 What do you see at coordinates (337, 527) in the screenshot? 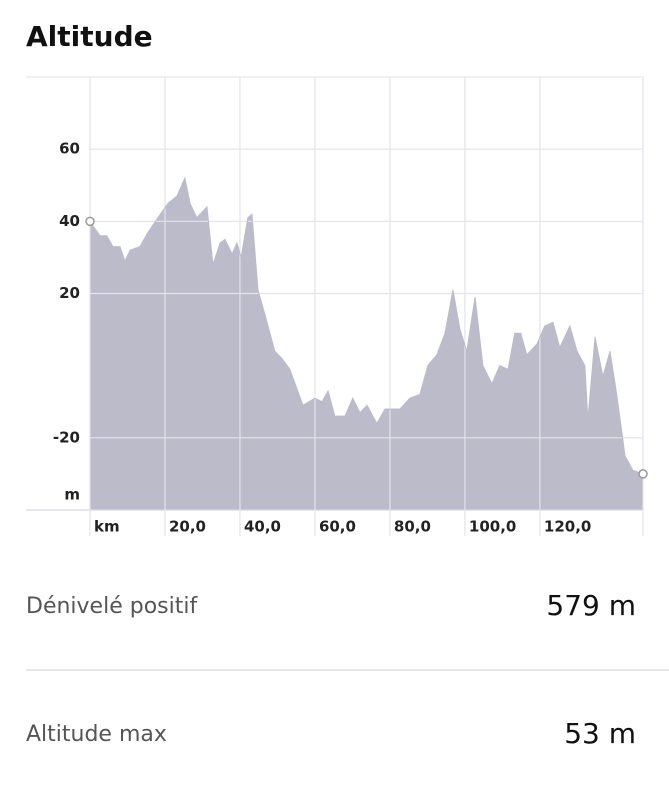
I see `x-tick-label: 60,0` at bounding box center [337, 527].